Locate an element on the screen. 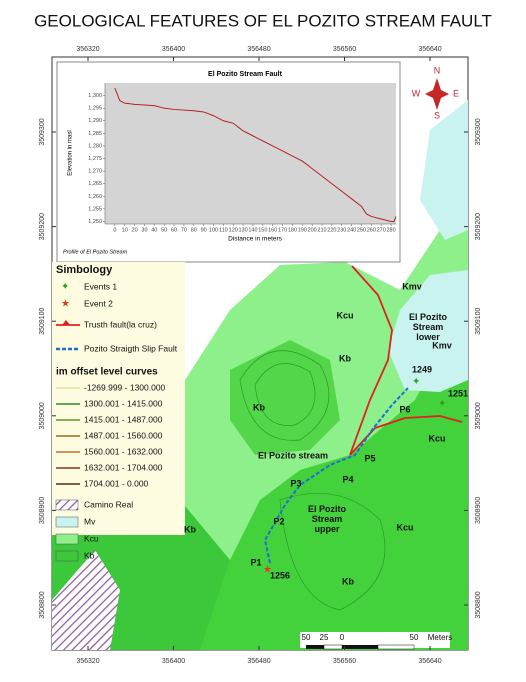 The height and width of the screenshot is (682, 526). legend is located at coordinates (118, 398).